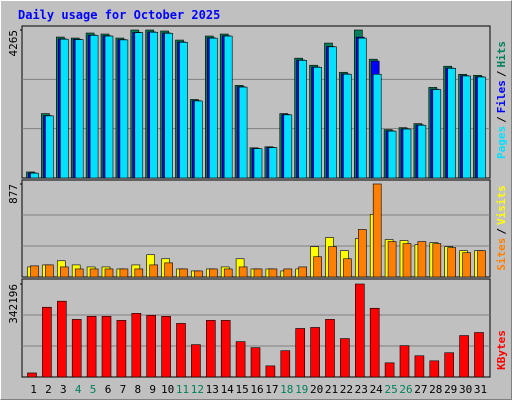 The image size is (512, 400). I want to click on x-tick-label: 6, so click(108, 389).